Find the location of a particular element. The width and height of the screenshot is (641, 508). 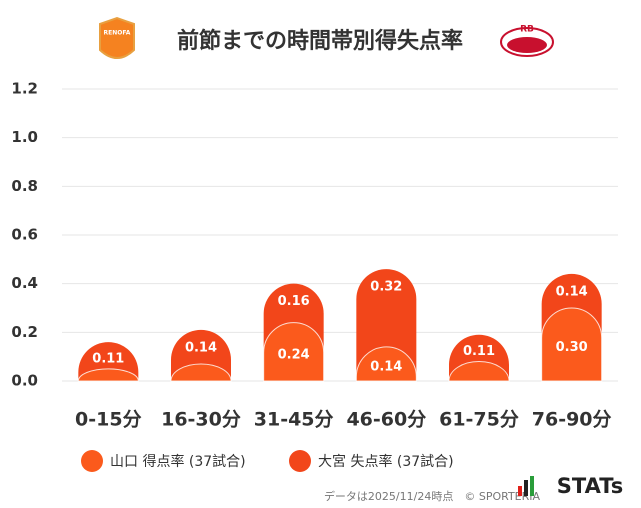

x-tick-label: 61-75分 is located at coordinates (479, 420).